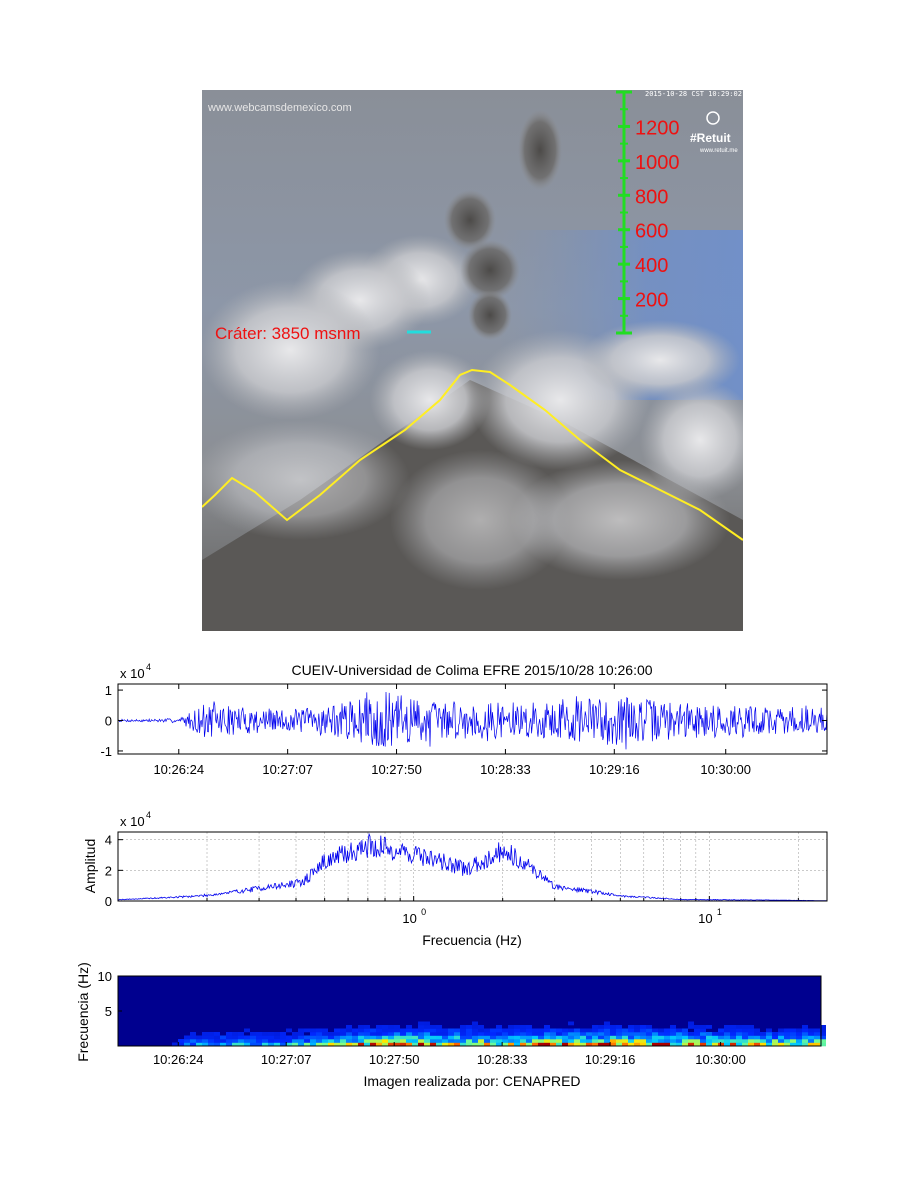  Describe the element at coordinates (472, 940) in the screenshot. I see `spectrum-xlabel: Frecuencia (Hz)` at that location.